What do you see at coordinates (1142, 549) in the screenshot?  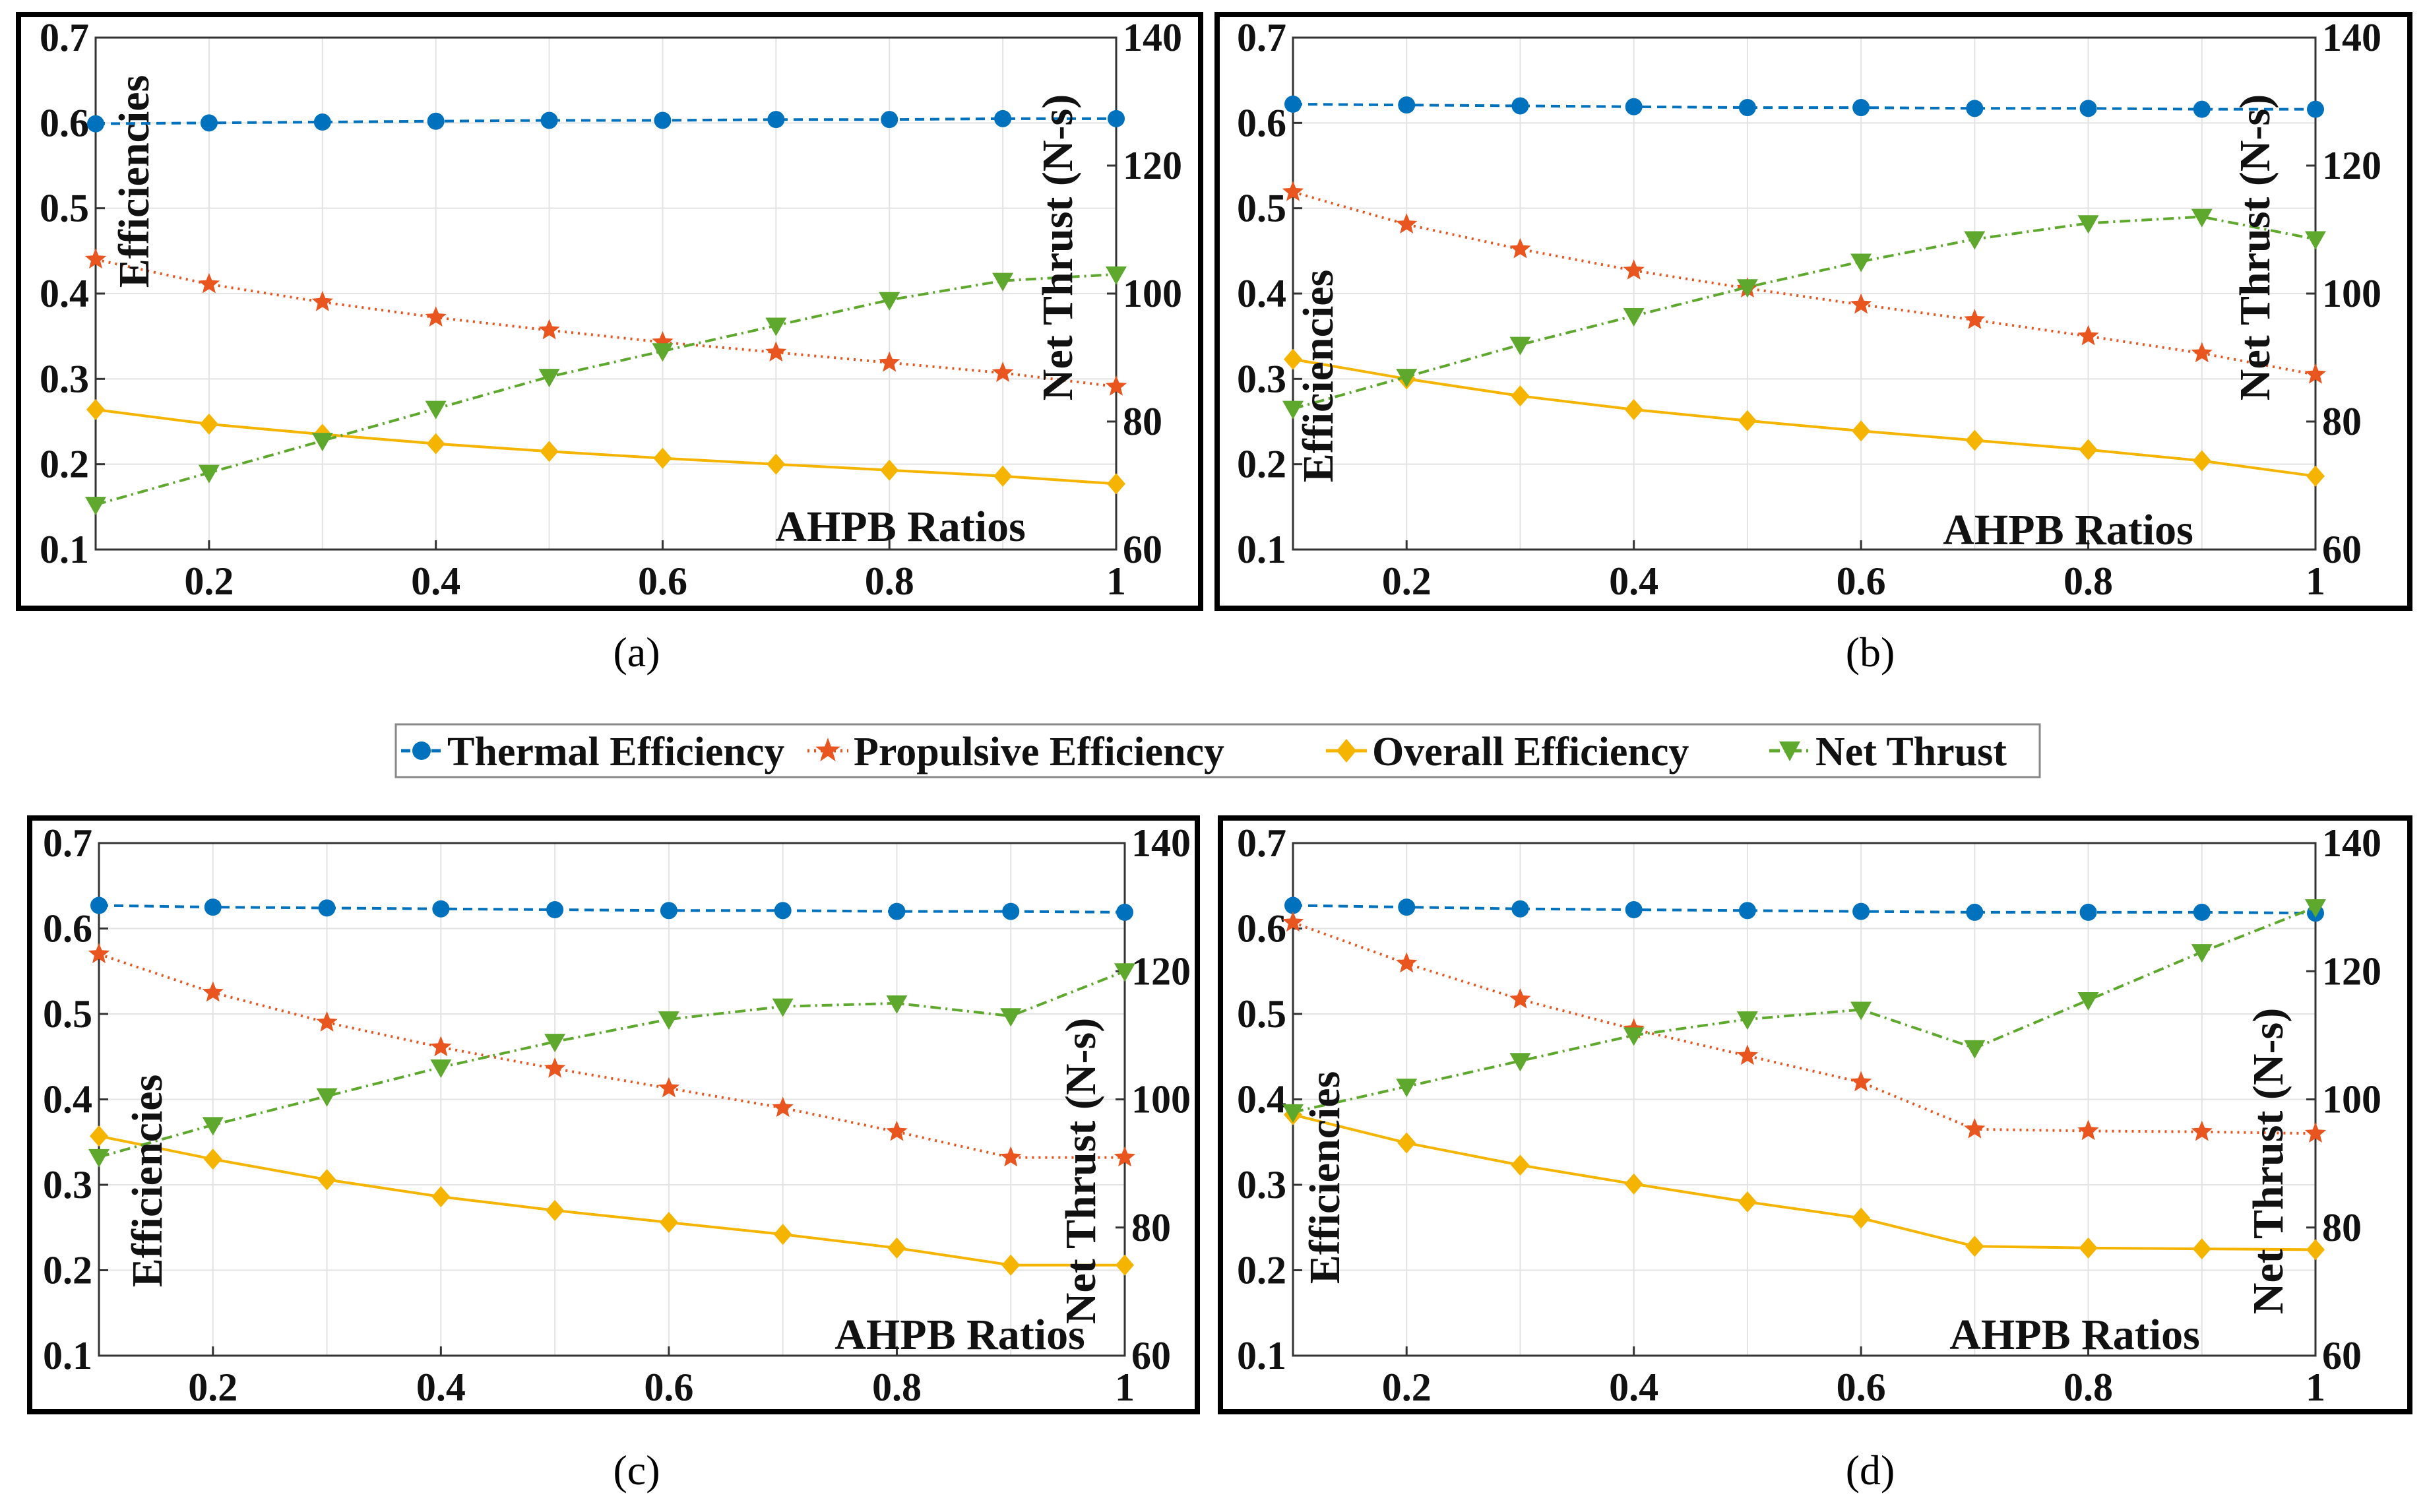 I see `y2-tick-label: 60` at bounding box center [1142, 549].